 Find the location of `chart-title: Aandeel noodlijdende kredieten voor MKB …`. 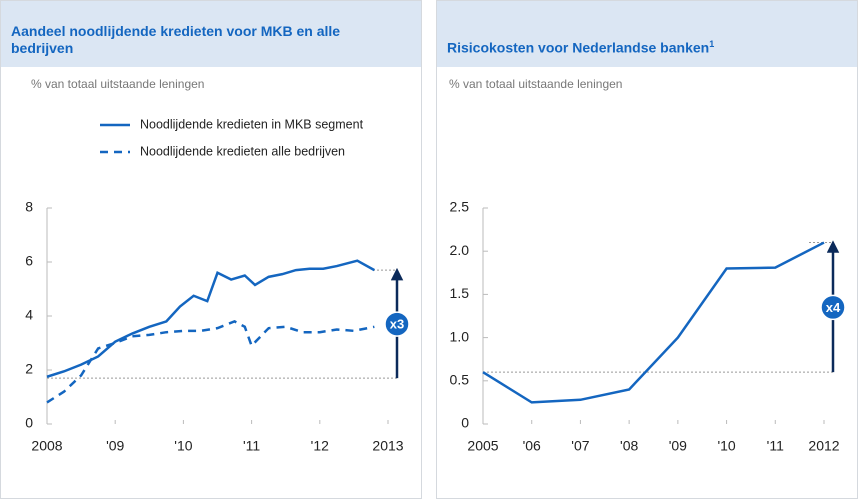

chart-title: Aandeel noodlijdende kredieten voor MKB … is located at coordinates (176, 39).